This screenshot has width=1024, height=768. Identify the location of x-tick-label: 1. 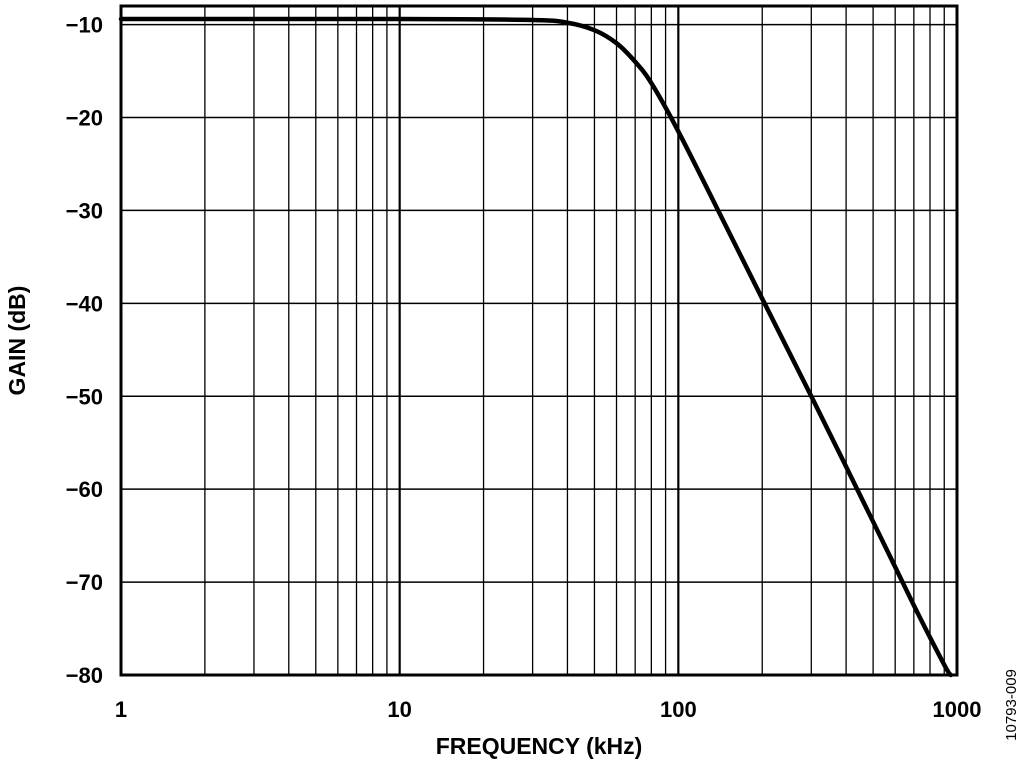
(121, 709).